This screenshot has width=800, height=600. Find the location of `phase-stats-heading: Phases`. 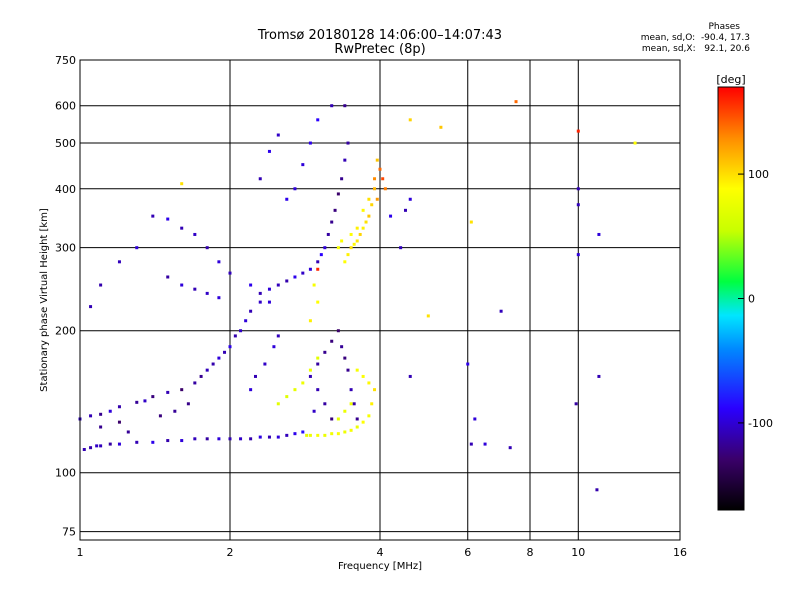

phase-stats-heading: Phases is located at coordinates (724, 27).